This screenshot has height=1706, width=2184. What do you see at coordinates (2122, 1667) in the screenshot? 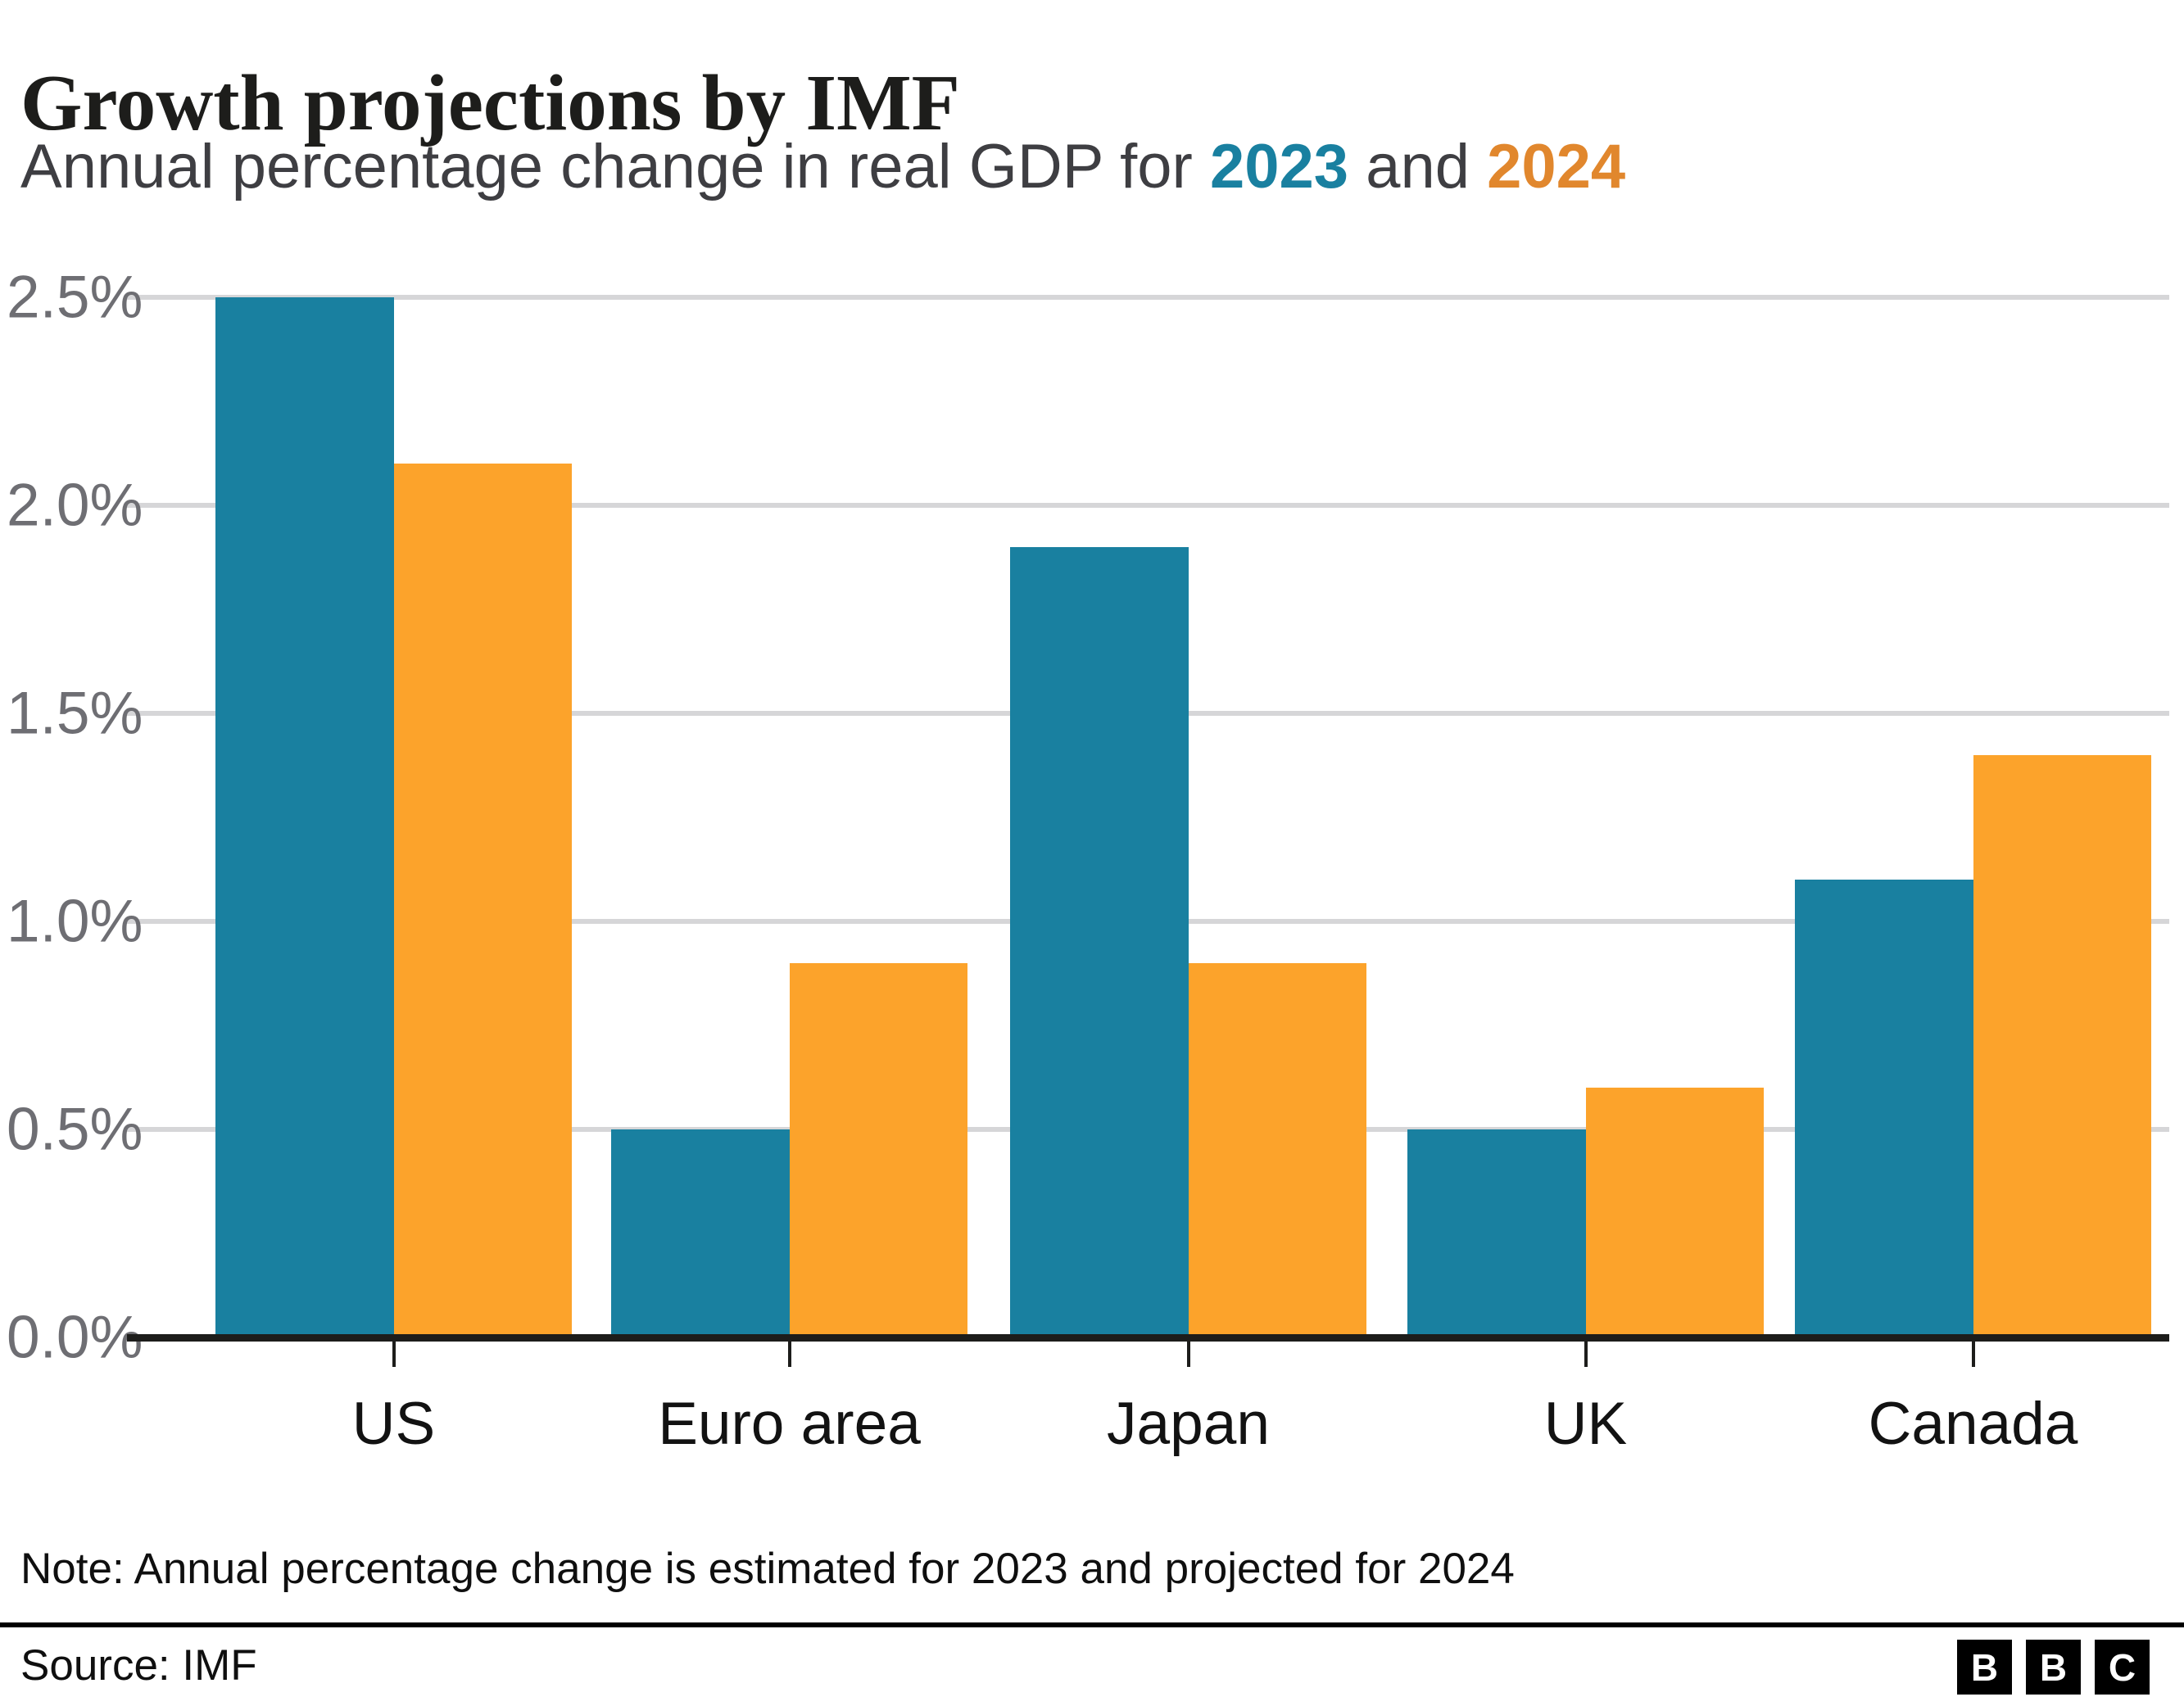
I see `bbc-logo-letter: C` at bounding box center [2122, 1667].